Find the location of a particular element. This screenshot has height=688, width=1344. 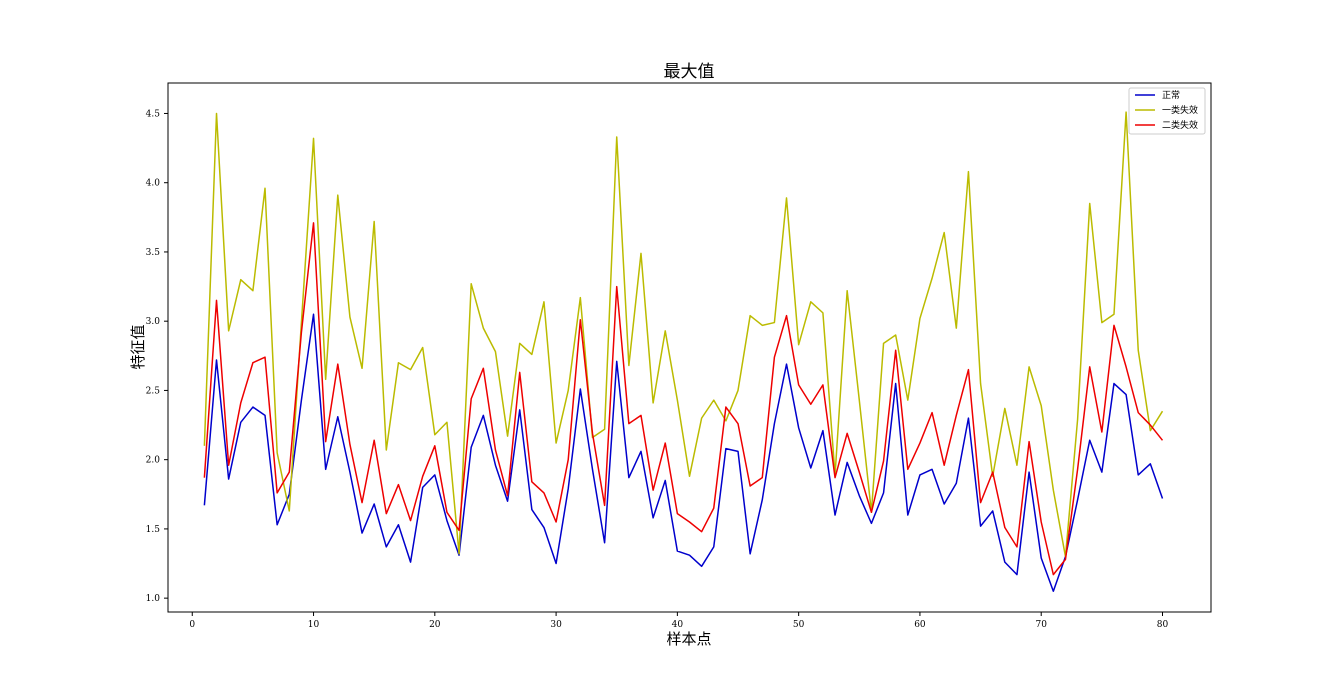

x-tick-label: 70 is located at coordinates (1041, 625).